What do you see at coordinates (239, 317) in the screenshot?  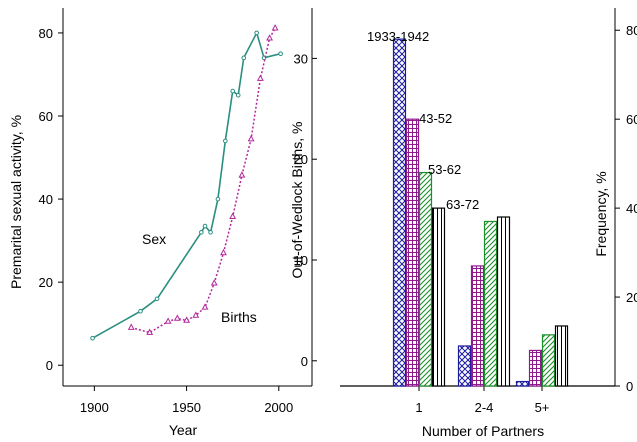 I see `births-series-label: Births` at bounding box center [239, 317].